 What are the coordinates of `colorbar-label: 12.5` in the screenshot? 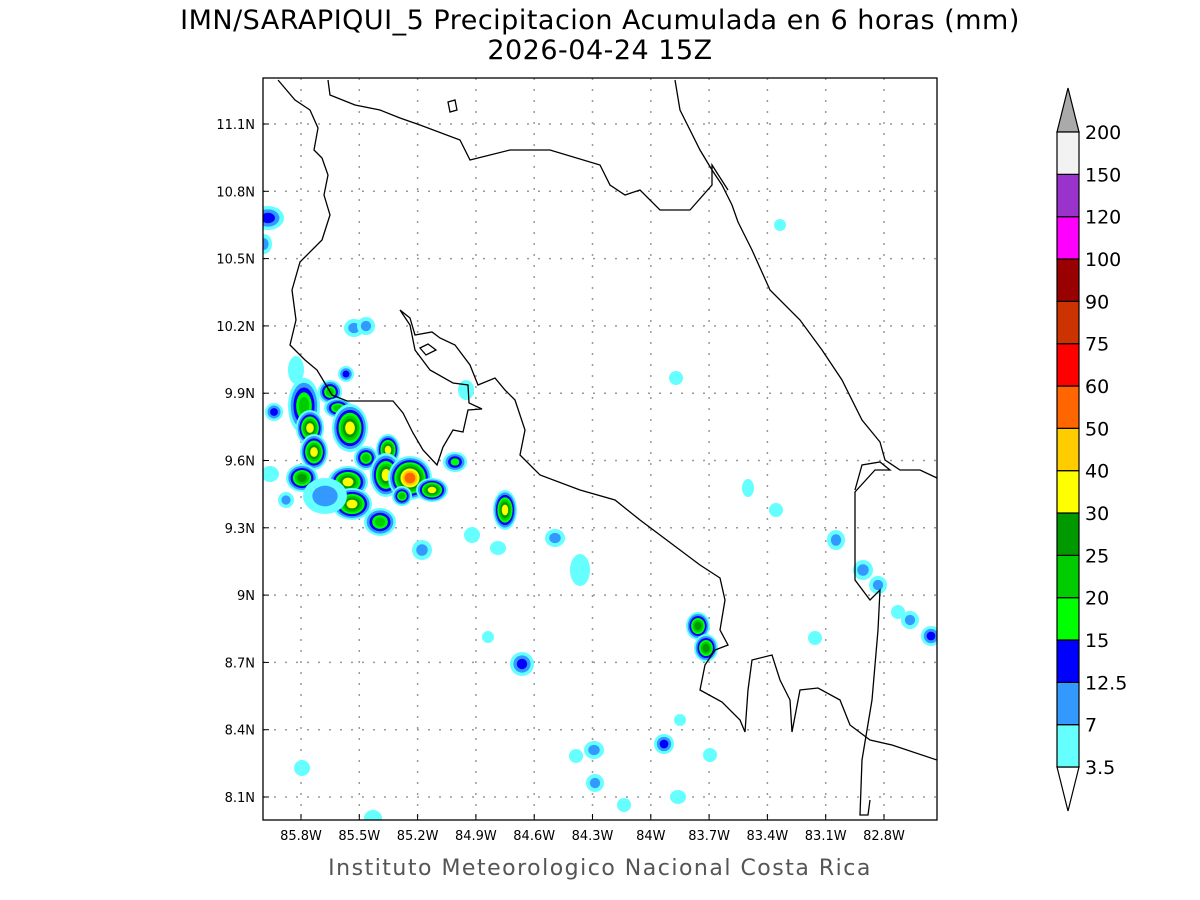 It's located at (1106, 683).